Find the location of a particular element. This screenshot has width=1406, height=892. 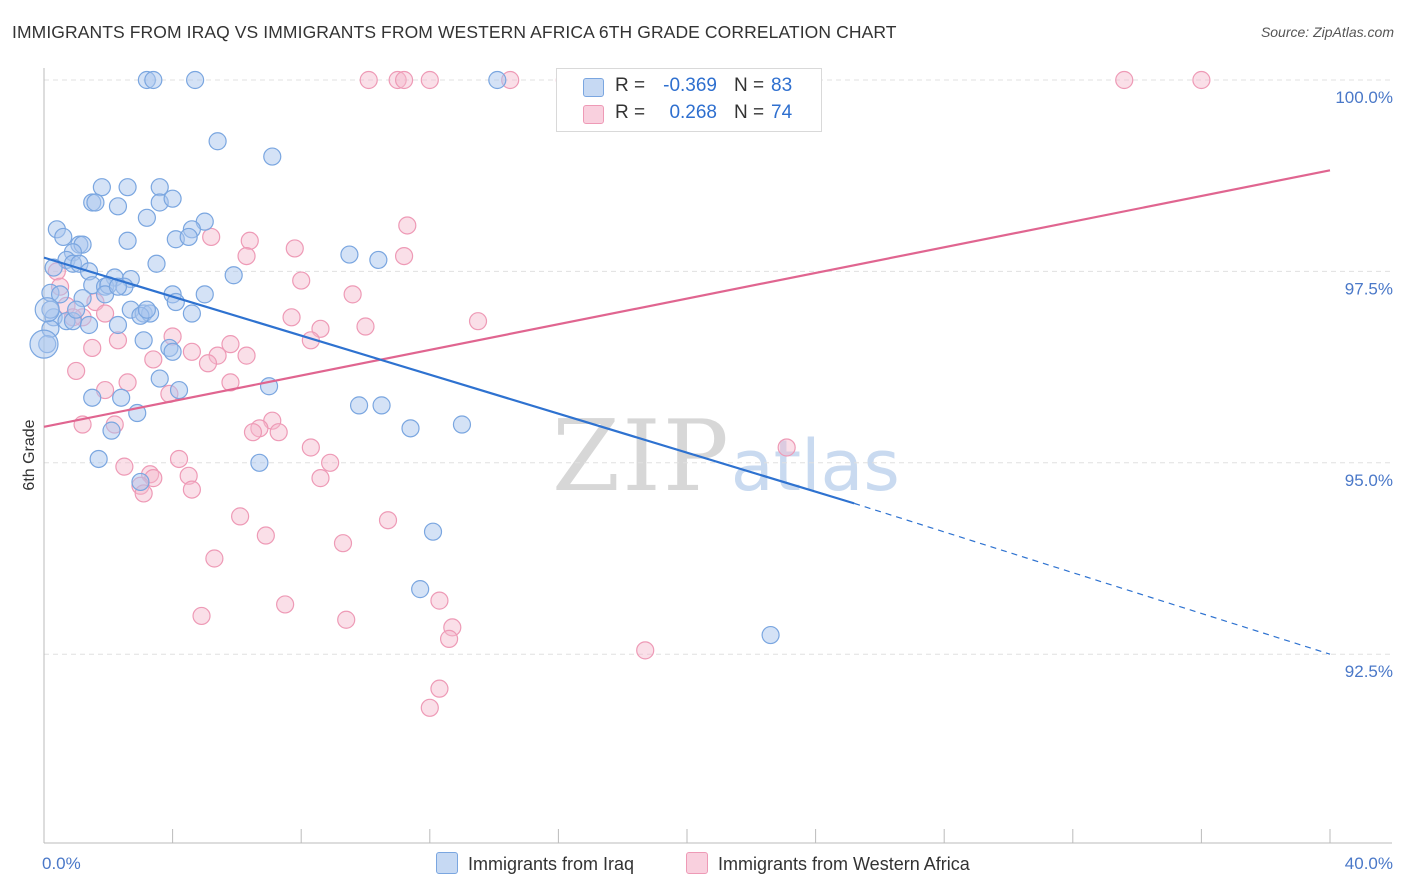

legend-r-value: 0.268 is located at coordinates (693, 112).